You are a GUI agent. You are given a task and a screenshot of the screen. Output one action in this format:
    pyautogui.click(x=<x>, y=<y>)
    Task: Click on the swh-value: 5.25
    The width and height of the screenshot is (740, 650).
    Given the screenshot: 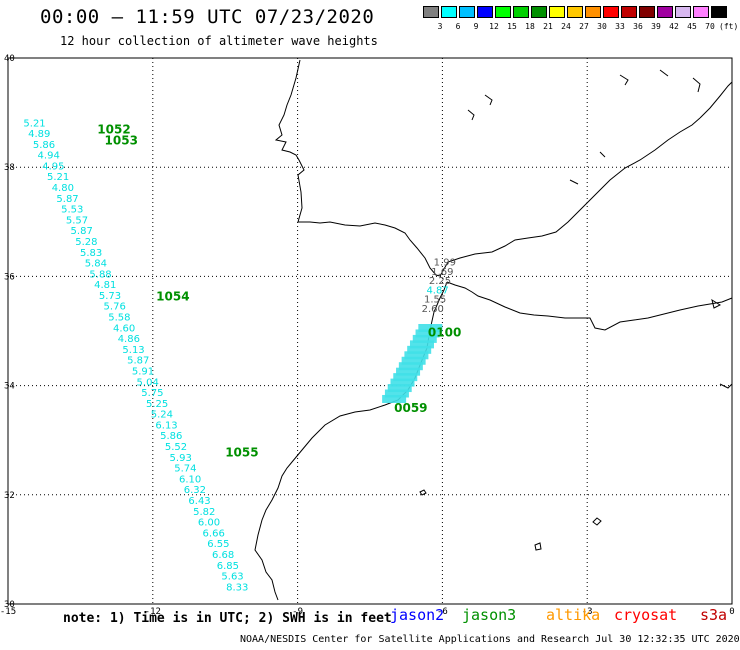 What is the action you would take?
    pyautogui.click(x=157, y=404)
    